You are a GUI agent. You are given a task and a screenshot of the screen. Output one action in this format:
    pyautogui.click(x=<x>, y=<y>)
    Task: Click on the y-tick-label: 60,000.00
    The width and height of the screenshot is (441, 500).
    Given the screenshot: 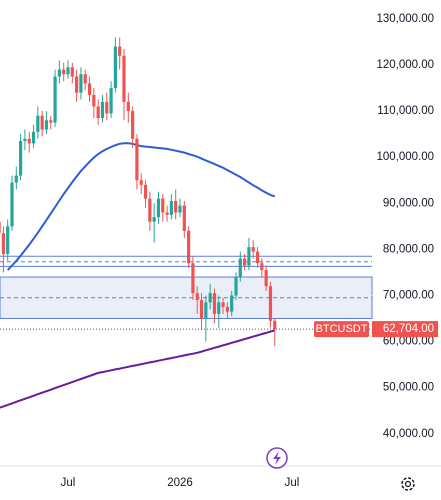 What is the action you would take?
    pyautogui.click(x=408, y=342)
    